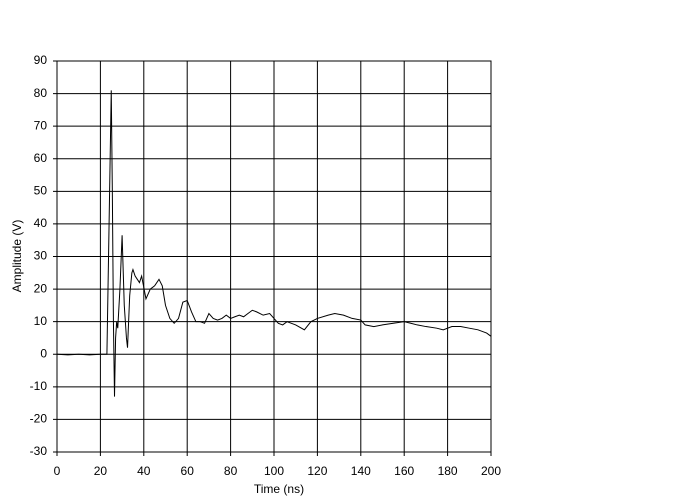  What do you see at coordinates (144, 471) in the screenshot?
I see `x-tick-label: 40` at bounding box center [144, 471].